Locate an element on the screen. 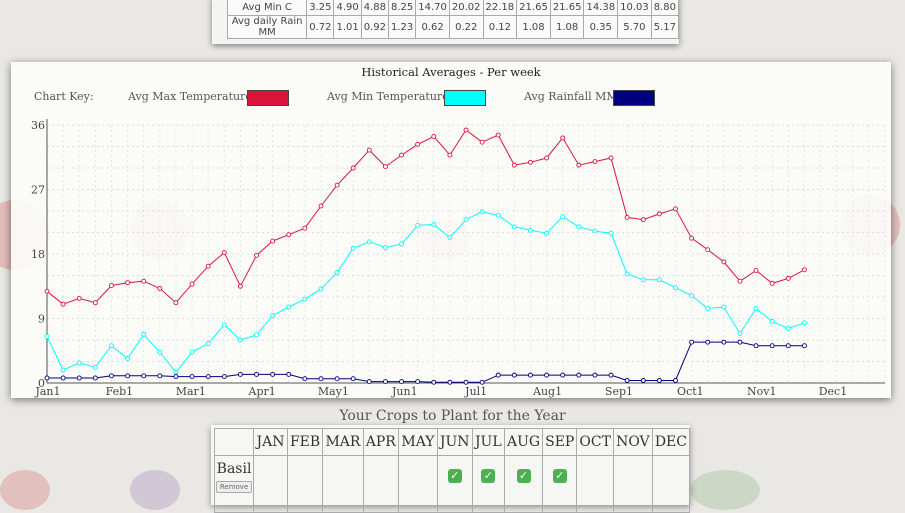  legend-min-temp-label: Avg Min Temperature: is located at coordinates (390, 96).